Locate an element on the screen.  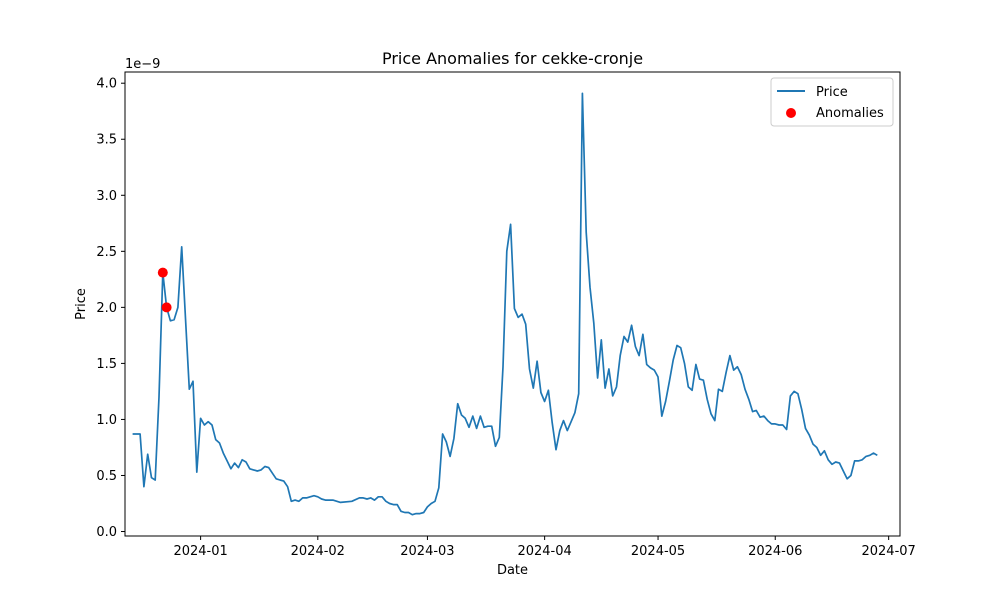
y-axis-ticks: 0.0 0.5 1.0 1.5 2.0 2.5 3.0 3.5 4.0 is located at coordinates (110, 308).